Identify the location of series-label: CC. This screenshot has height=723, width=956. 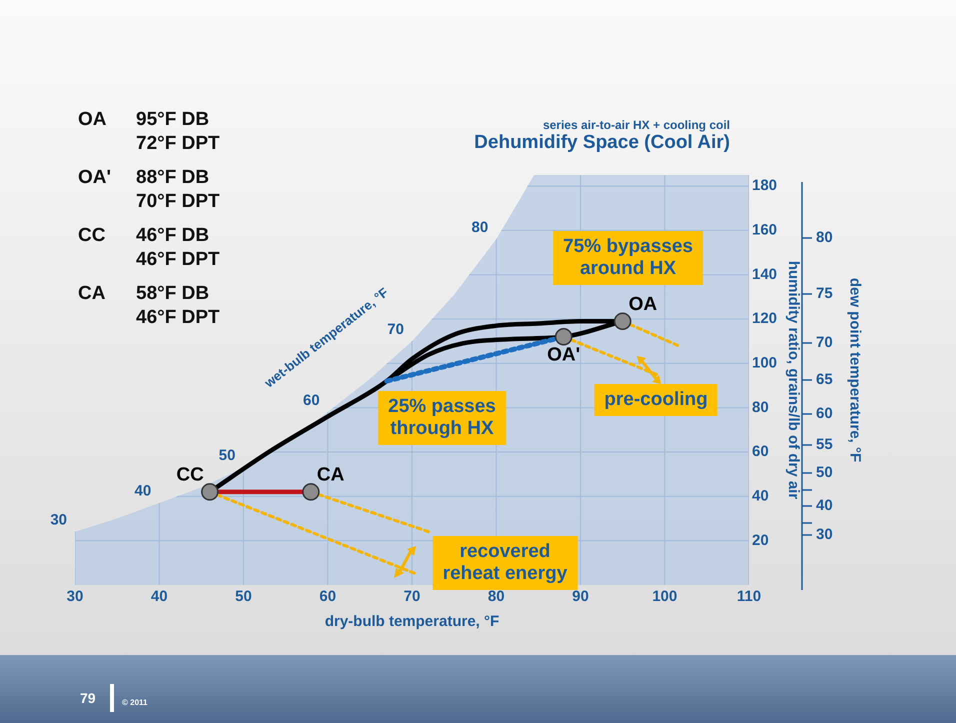
(190, 475).